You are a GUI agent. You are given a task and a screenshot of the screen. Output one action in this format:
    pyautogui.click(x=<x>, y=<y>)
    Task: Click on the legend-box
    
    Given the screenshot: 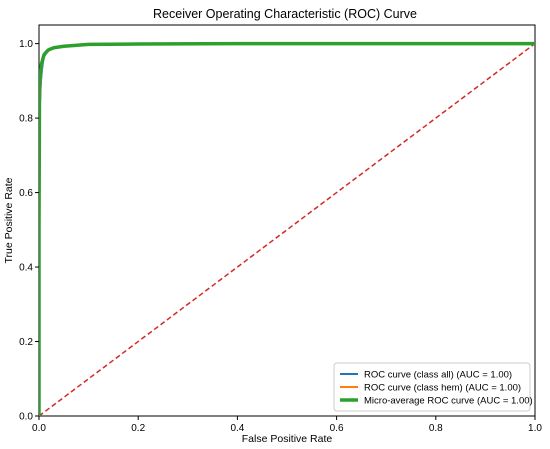 What is the action you would take?
    pyautogui.click(x=432, y=387)
    